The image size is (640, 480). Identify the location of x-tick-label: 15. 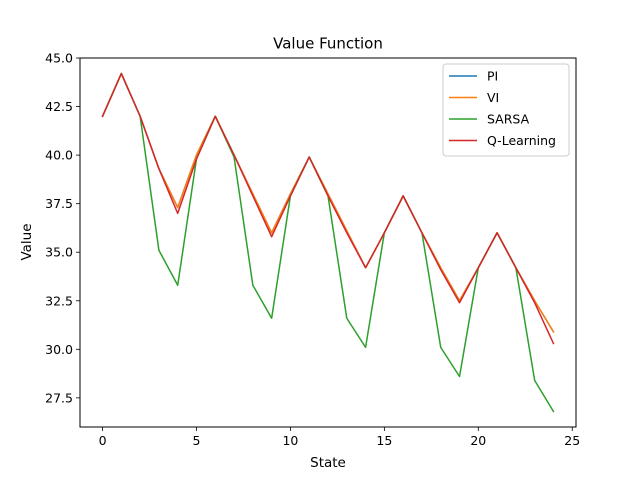
(384, 440).